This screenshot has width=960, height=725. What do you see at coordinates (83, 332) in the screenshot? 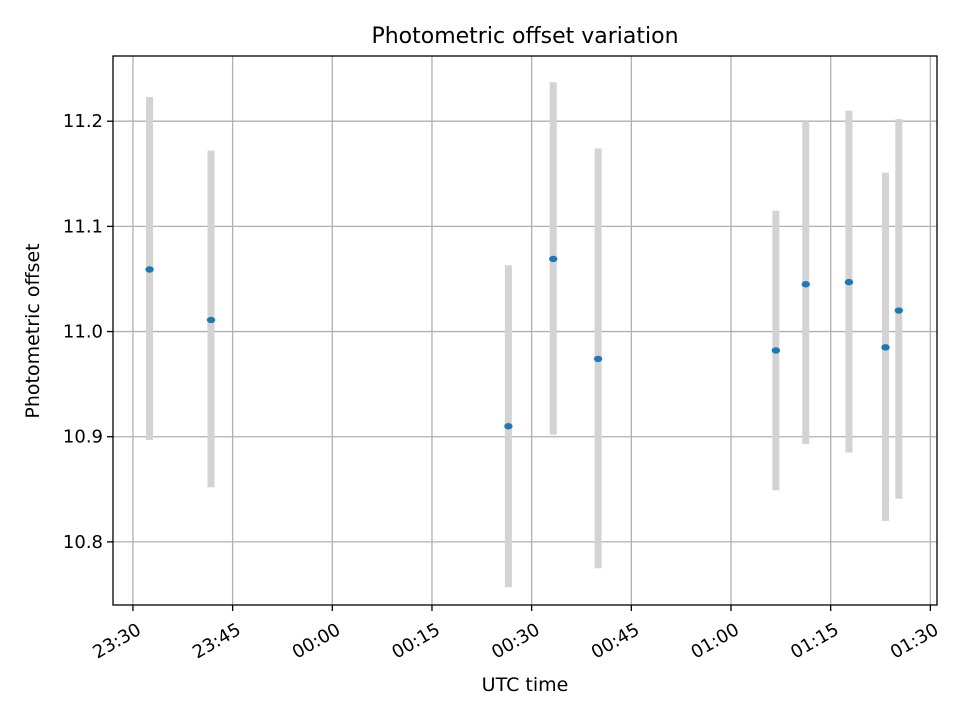
I see `y-tick-label: 11.0` at bounding box center [83, 332].